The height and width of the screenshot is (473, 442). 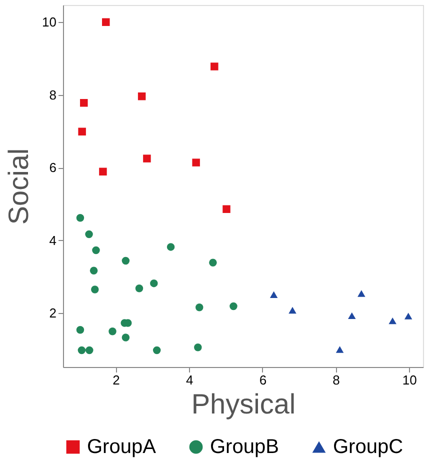 What do you see at coordinates (52, 240) in the screenshot?
I see `y-tick-label: 4` at bounding box center [52, 240].